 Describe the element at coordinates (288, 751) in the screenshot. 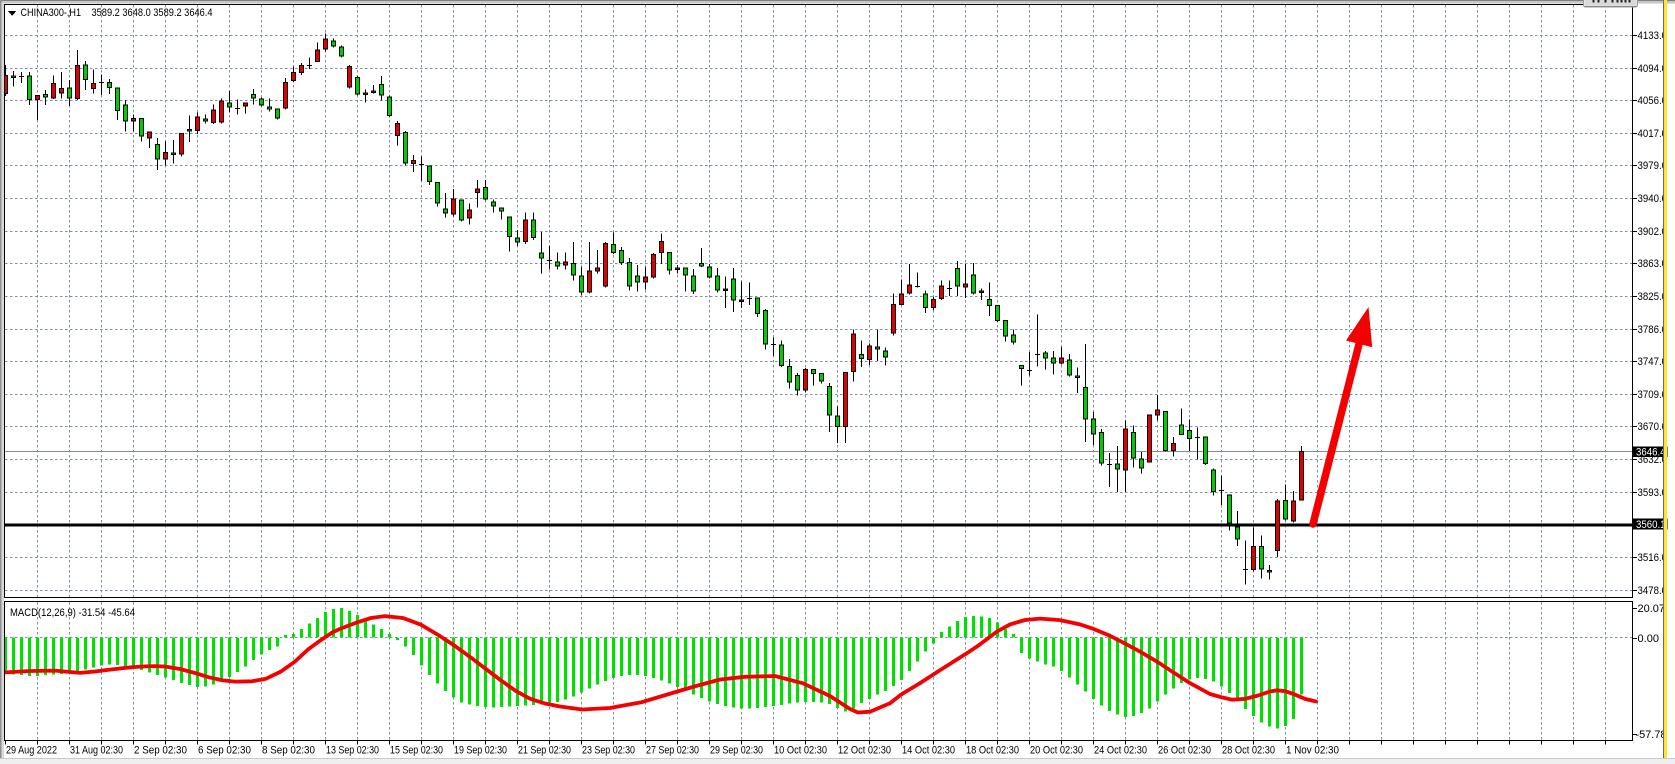

I see `svg-text: 8 Sep 02:30` at that location.